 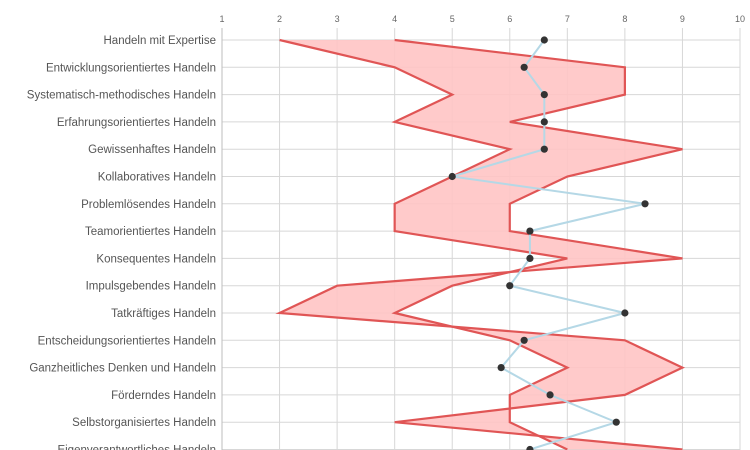 What do you see at coordinates (452, 19) in the screenshot?
I see `x-tick-label: 5` at bounding box center [452, 19].